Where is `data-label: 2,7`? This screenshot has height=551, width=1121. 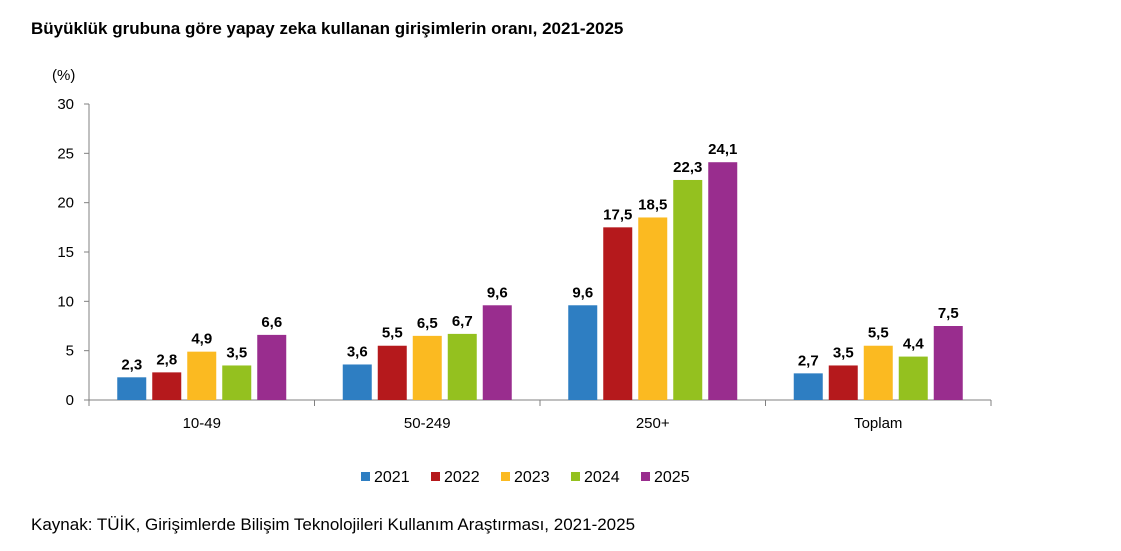 data-label: 2,7 is located at coordinates (808, 360).